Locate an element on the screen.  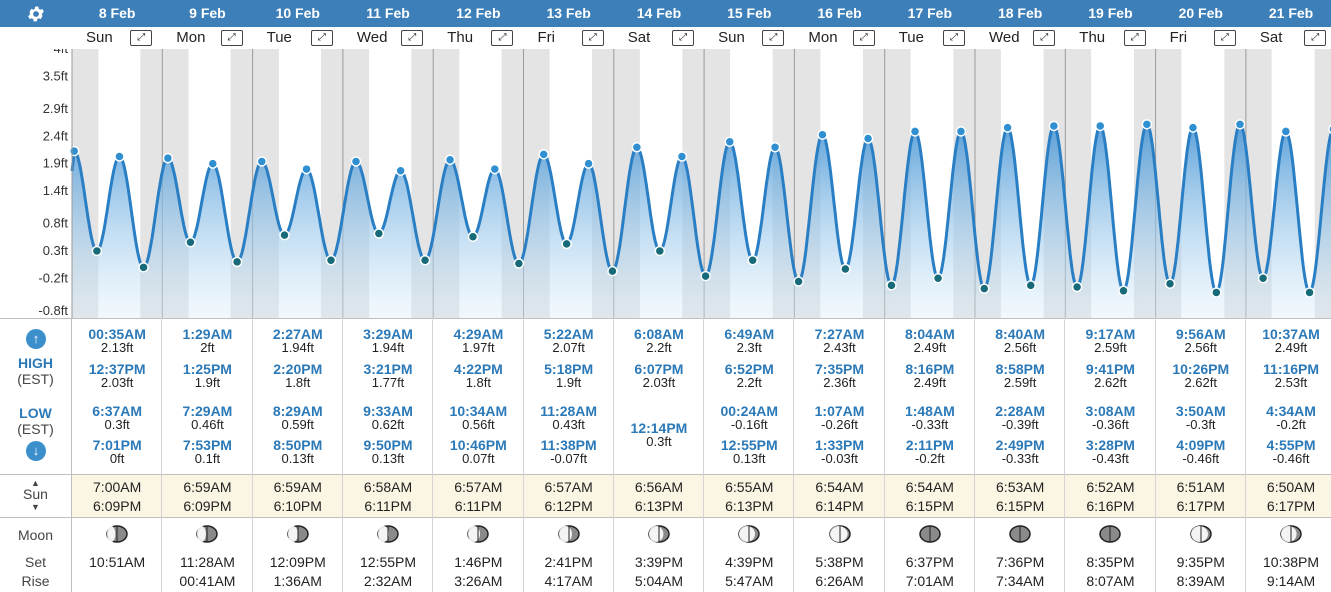
low-tide-time: 11:28AM is located at coordinates (569, 411).